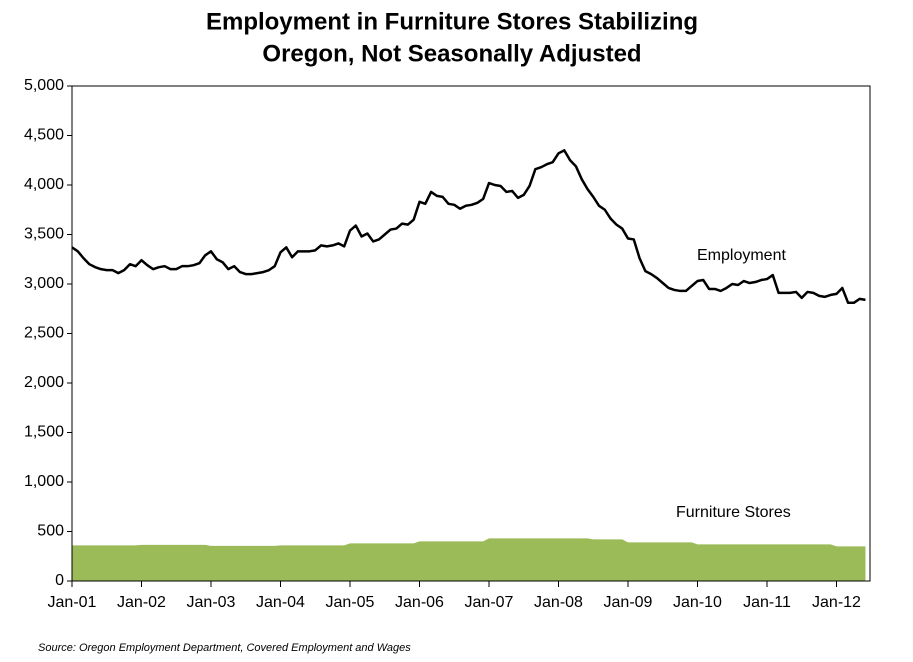  I want to click on y-tick-label: 4,500, so click(44, 135).